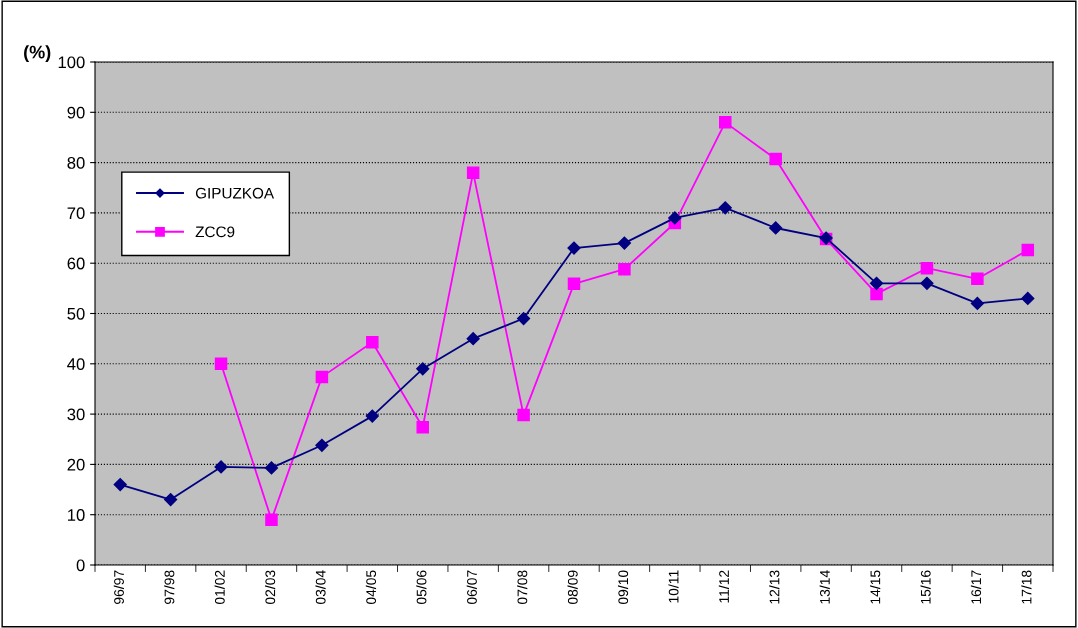 This screenshot has height=628, width=1078. What do you see at coordinates (215, 232) in the screenshot?
I see `legend-label: ZCC9` at bounding box center [215, 232].